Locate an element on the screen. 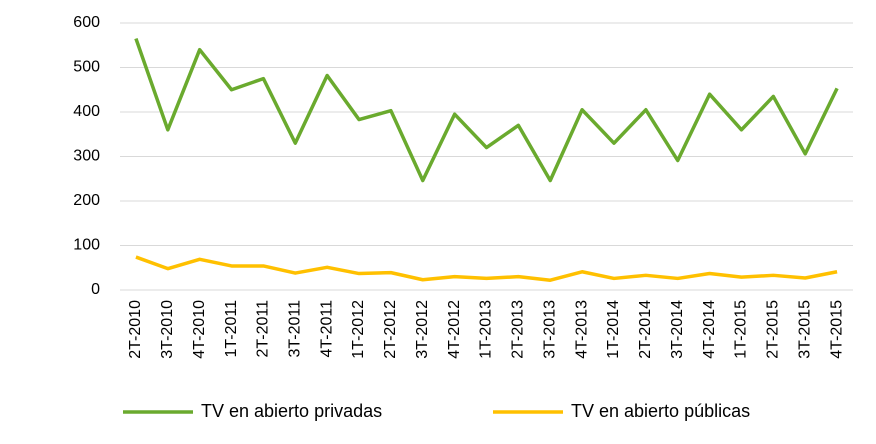  x-tick-label: 1T-2012 is located at coordinates (358, 329).